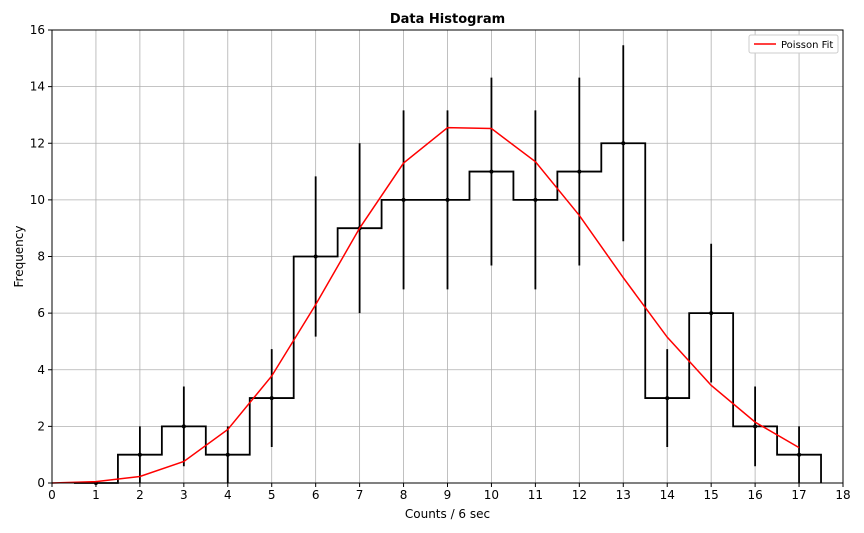 The height and width of the screenshot is (533, 864). I want to click on y-tick-label: 12, so click(37, 143).